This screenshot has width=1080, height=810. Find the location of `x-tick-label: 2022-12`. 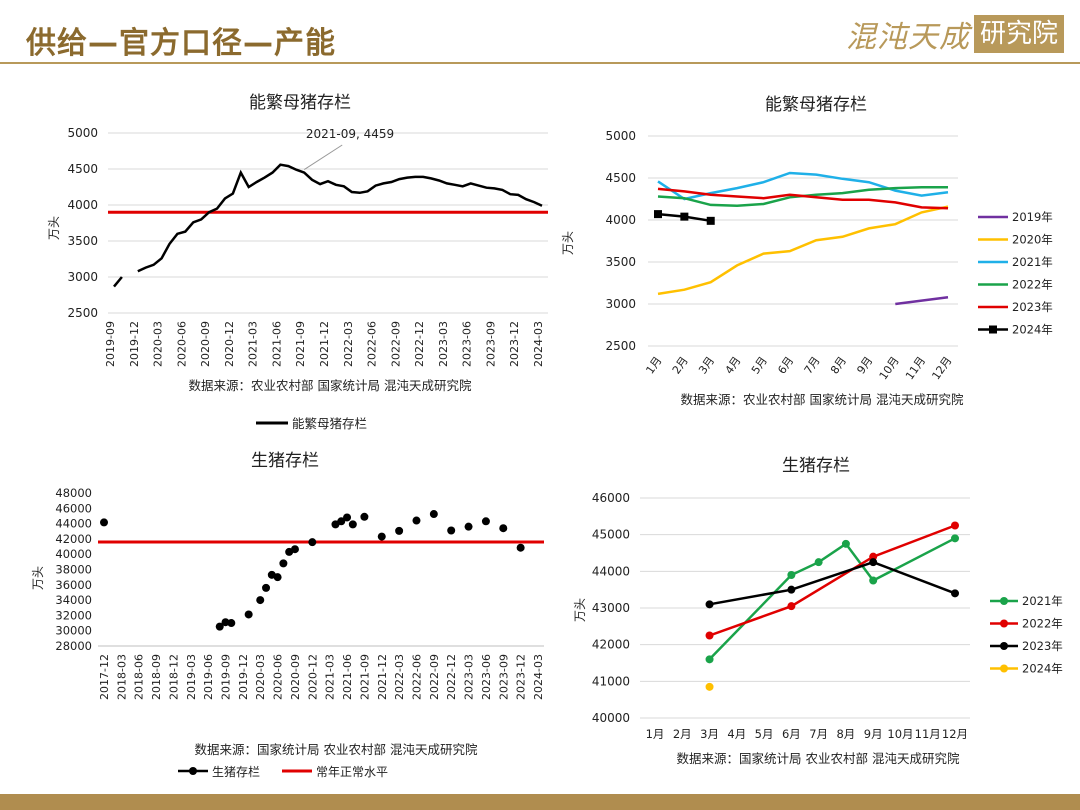

x-tick-label: 2022-12 is located at coordinates (419, 344).